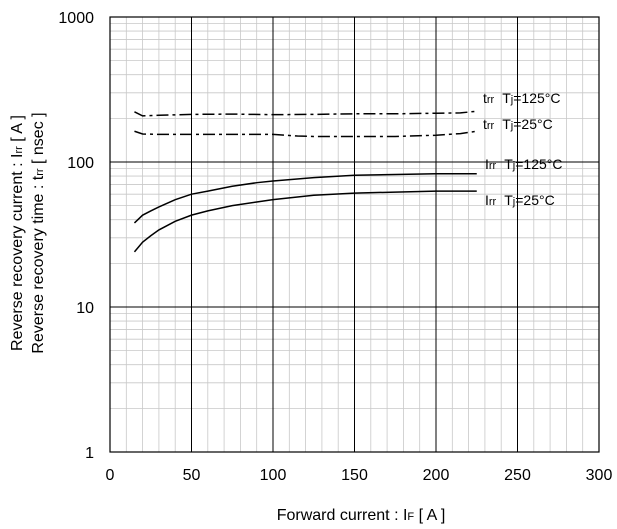 The image size is (617, 529). What do you see at coordinates (38, 232) in the screenshot?
I see `y-axis-label-line2: Reverse recovery time : trr [ nsec ]` at bounding box center [38, 232].